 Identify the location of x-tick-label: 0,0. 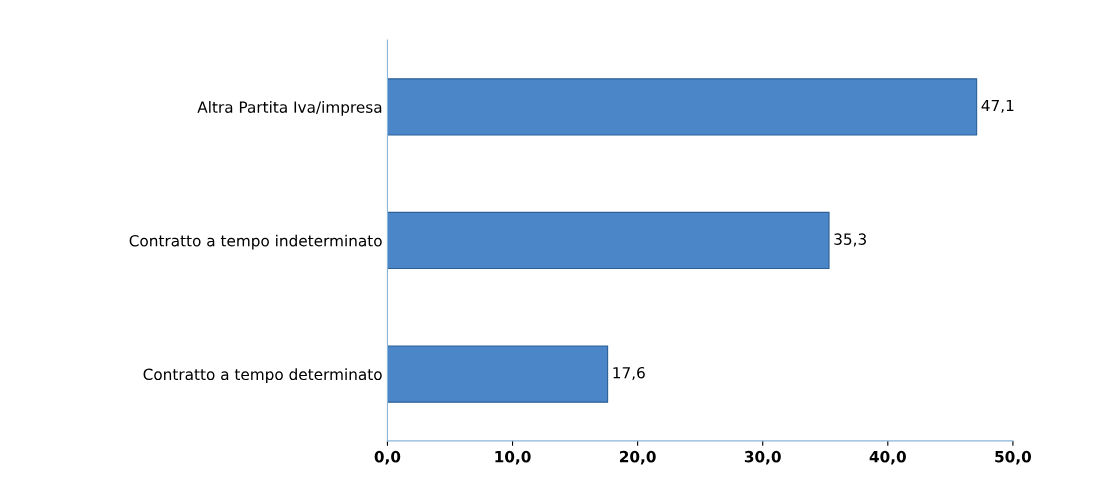
(387, 457).